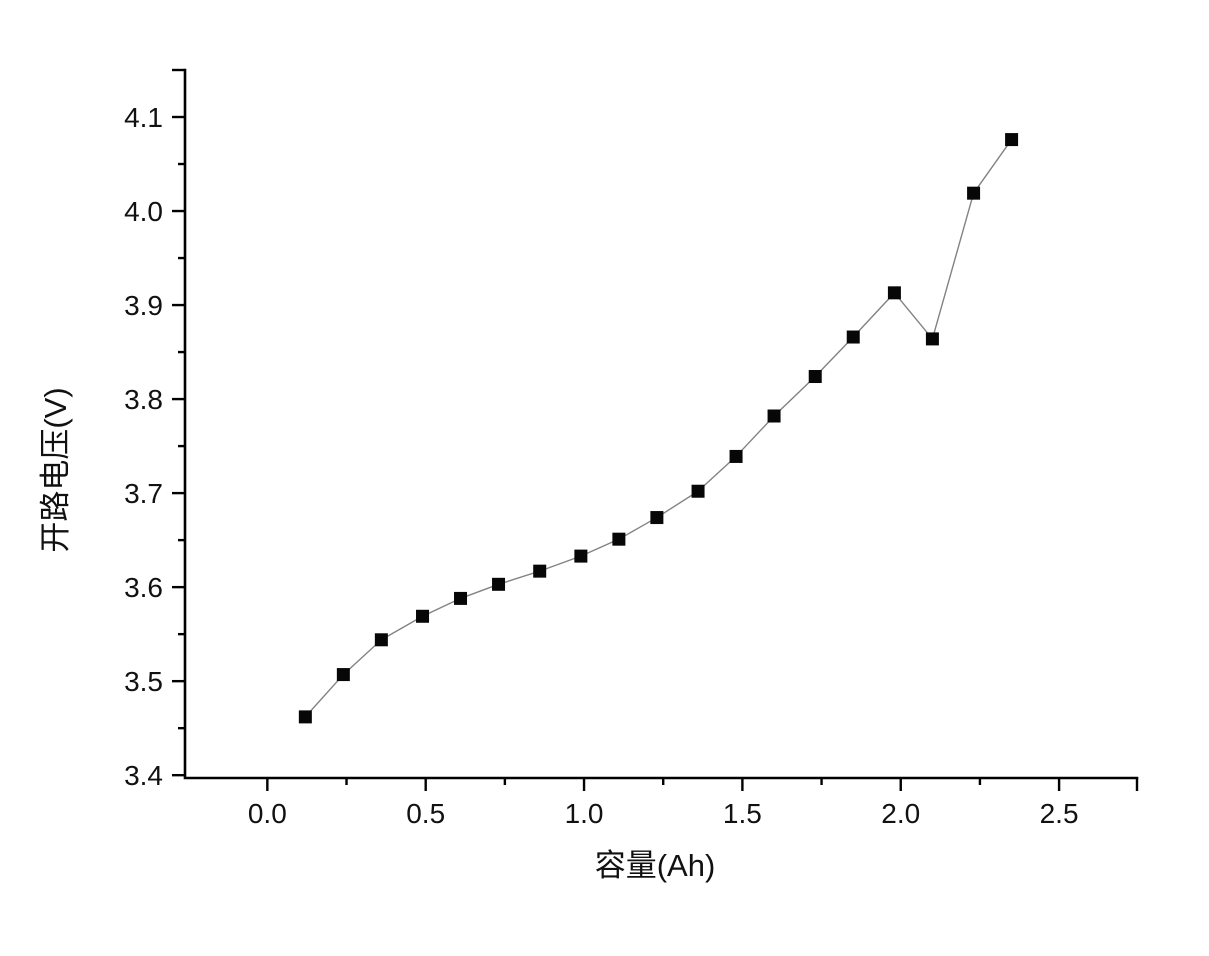  I want to click on y-tick-label: 3.8, so click(143, 399).